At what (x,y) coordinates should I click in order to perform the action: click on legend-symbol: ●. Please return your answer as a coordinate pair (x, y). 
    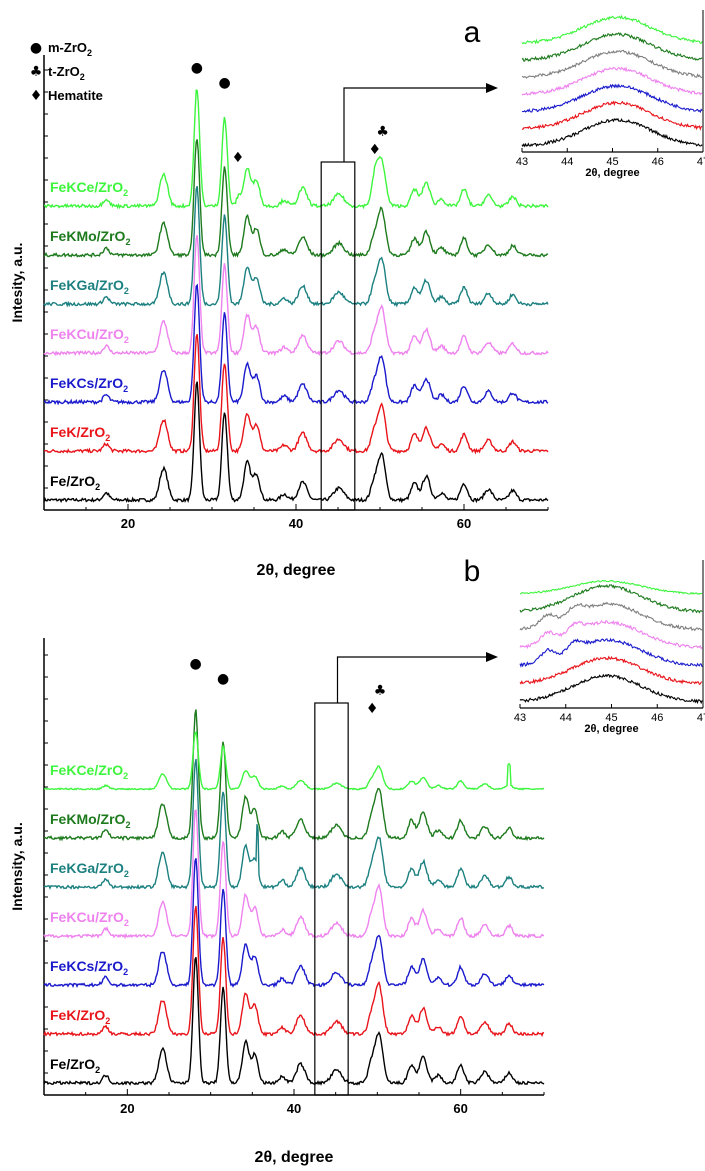
    Looking at the image, I should click on (36, 48).